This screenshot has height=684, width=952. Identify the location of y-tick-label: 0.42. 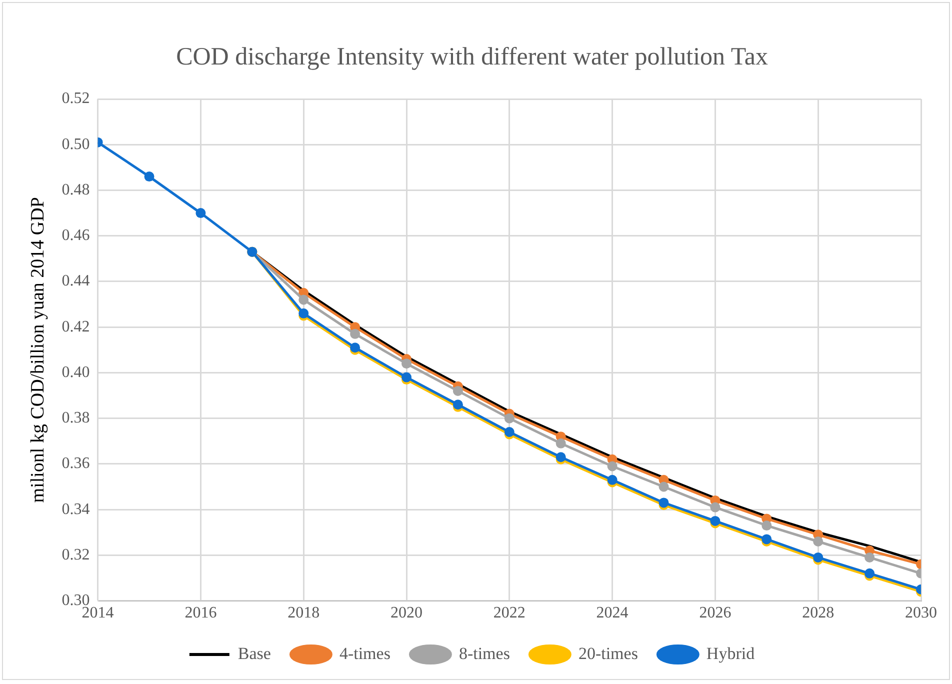
(76, 327).